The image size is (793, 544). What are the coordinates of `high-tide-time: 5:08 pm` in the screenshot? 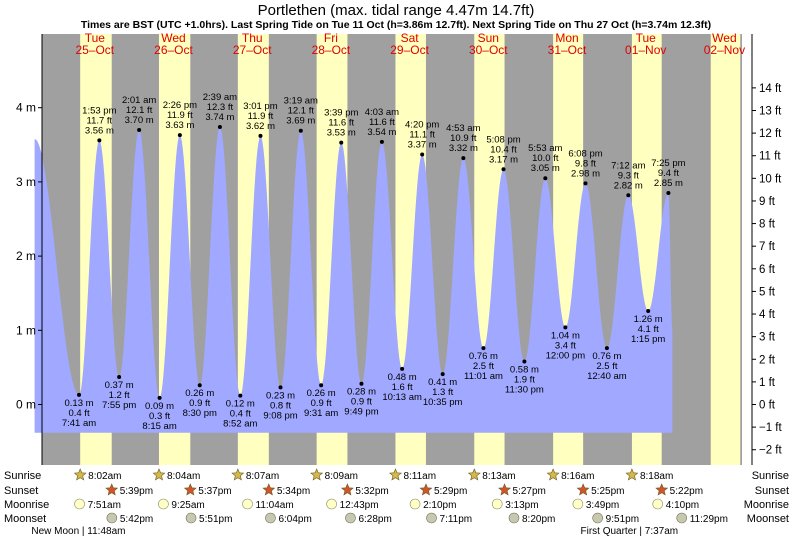 It's located at (503, 139).